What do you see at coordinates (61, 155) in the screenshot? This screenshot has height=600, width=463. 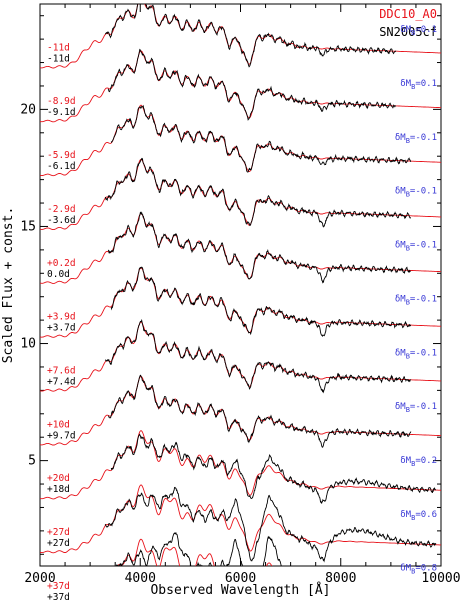 I see `model-epoch-label: -5.9d` at bounding box center [61, 155].